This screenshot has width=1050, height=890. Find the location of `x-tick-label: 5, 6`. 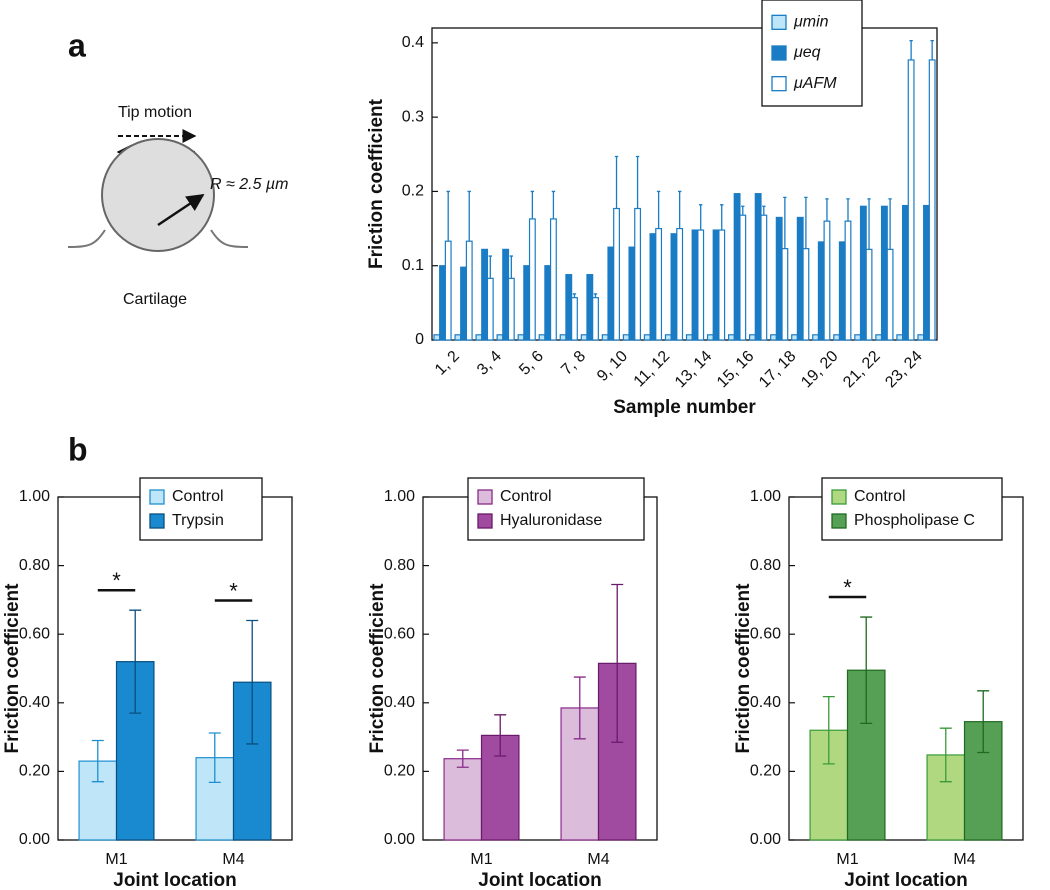

x-tick-label: 5, 6 is located at coordinates (531, 363).